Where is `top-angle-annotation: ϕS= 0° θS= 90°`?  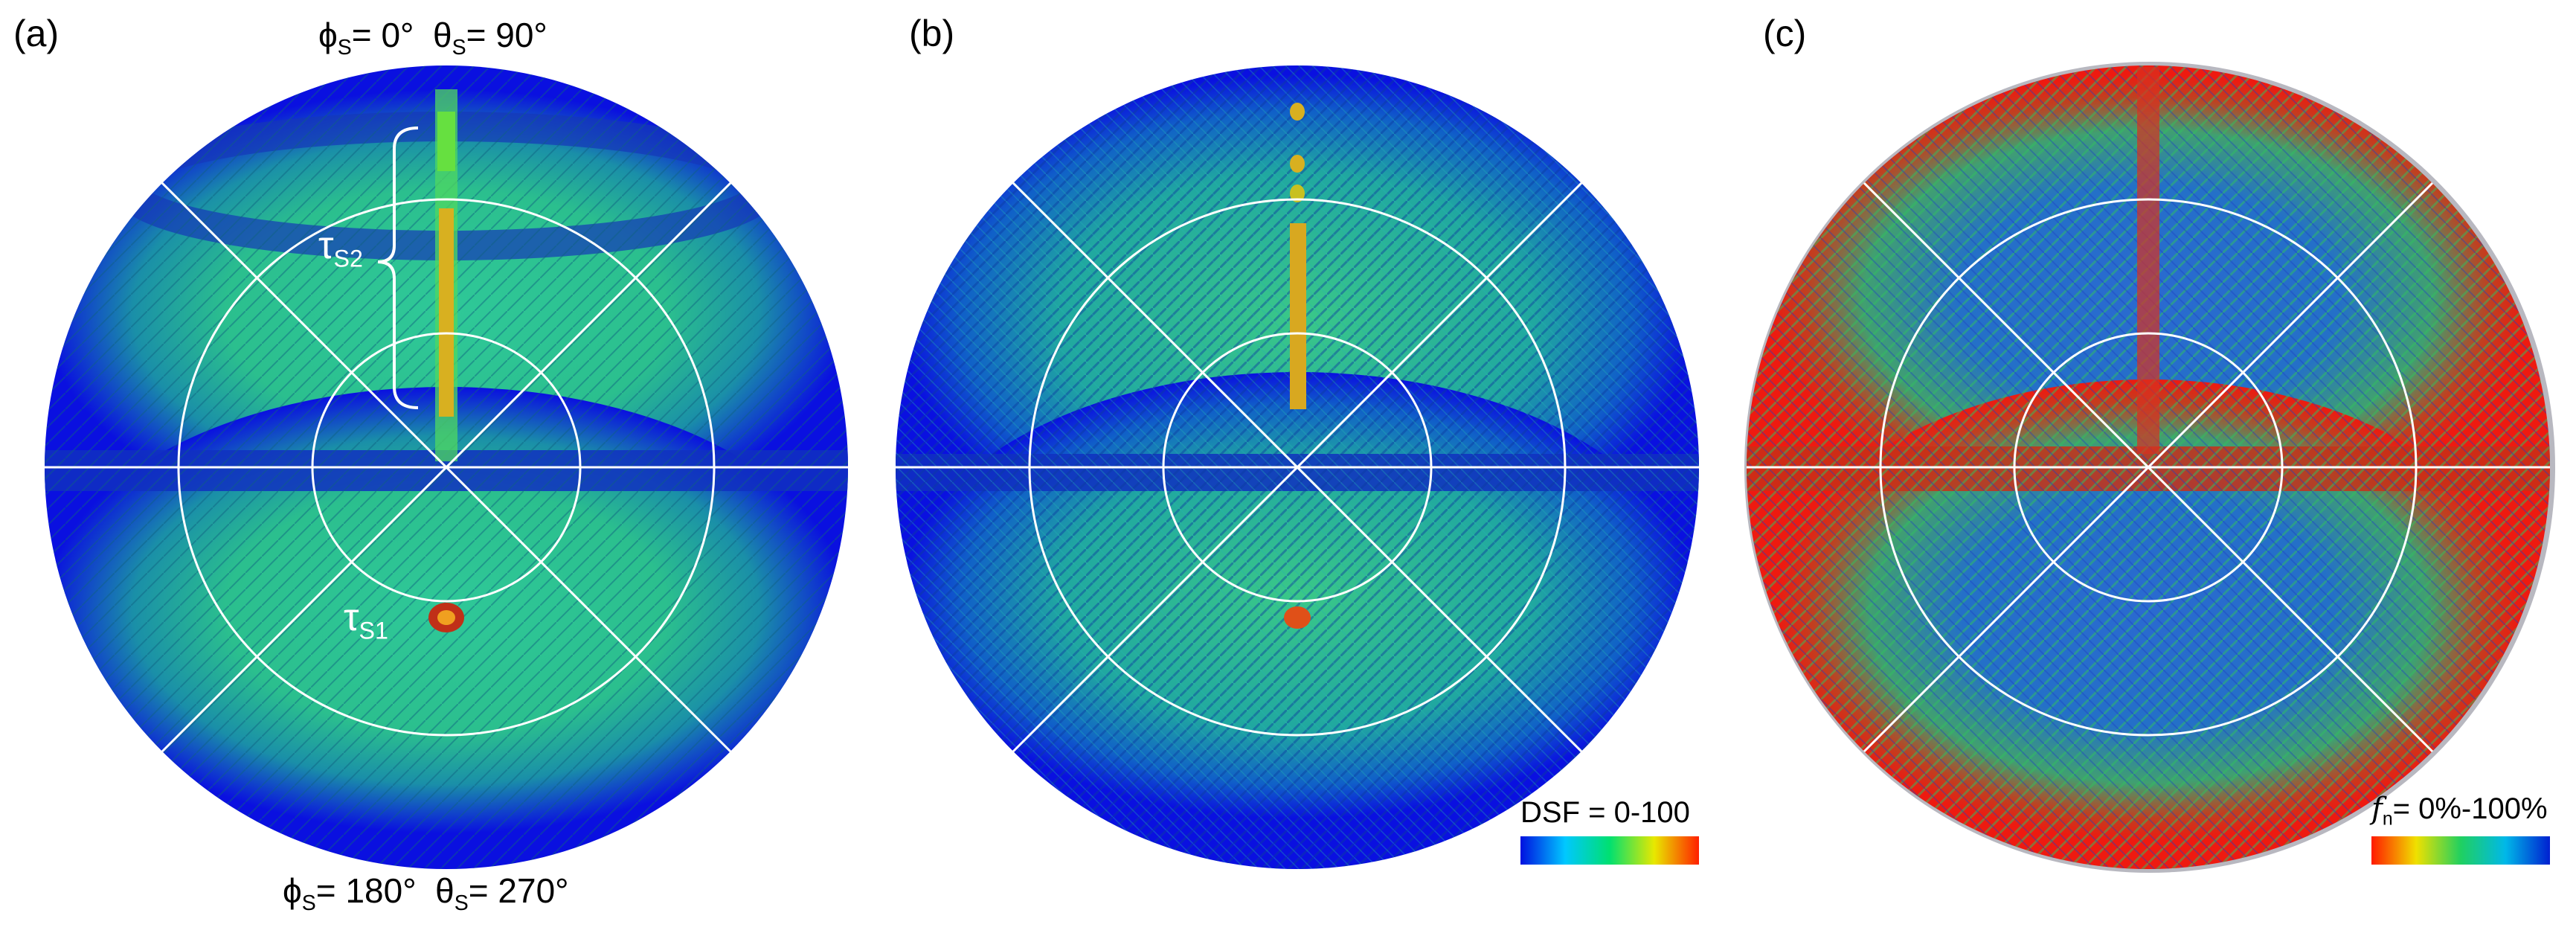 top-angle-annotation: ϕS= 0° θS= 90° is located at coordinates (432, 38).